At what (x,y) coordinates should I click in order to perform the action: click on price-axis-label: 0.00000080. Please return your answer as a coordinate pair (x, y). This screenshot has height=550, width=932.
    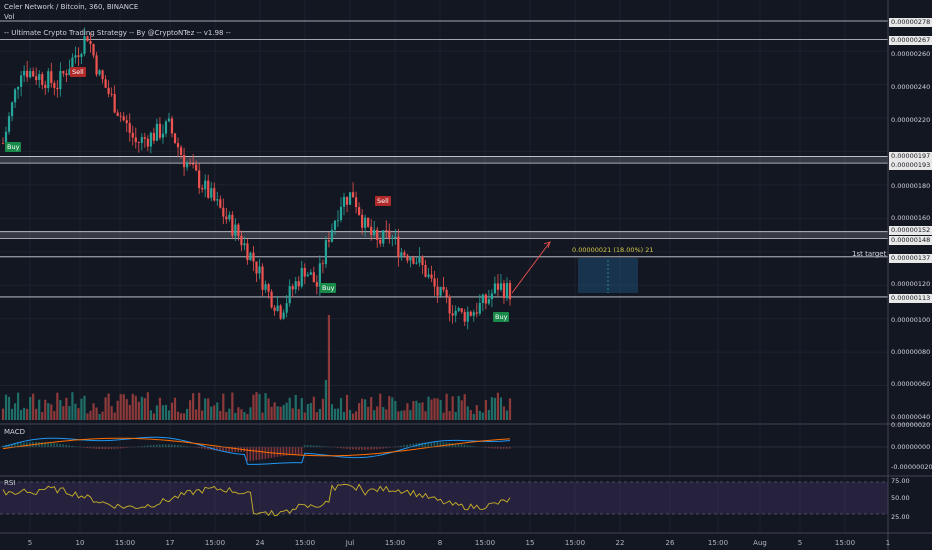
    Looking at the image, I should click on (911, 352).